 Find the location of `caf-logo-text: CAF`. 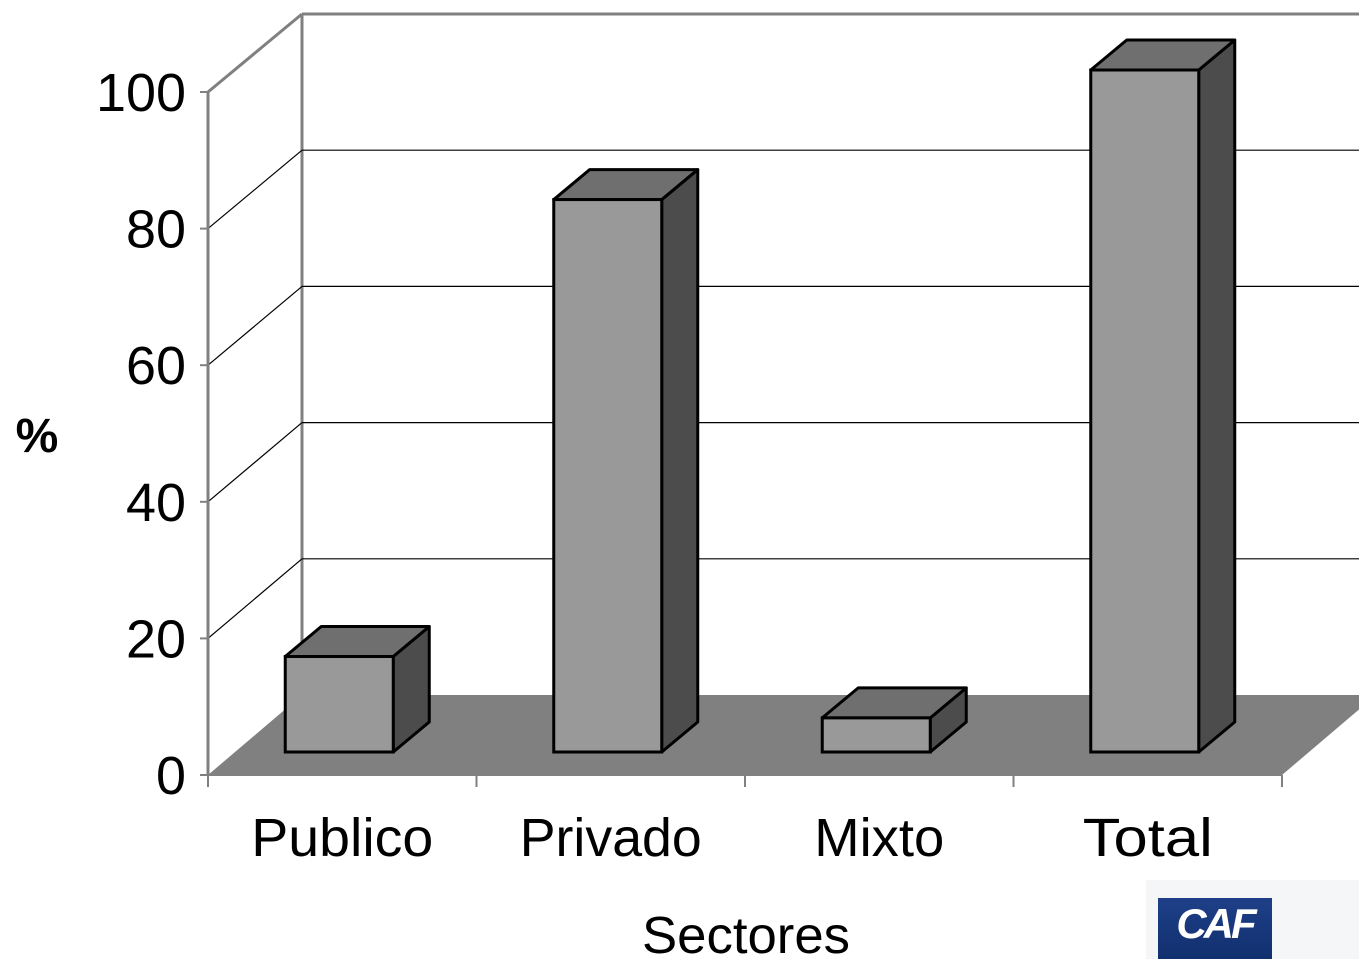

caf-logo-text: CAF is located at coordinates (1216, 923).